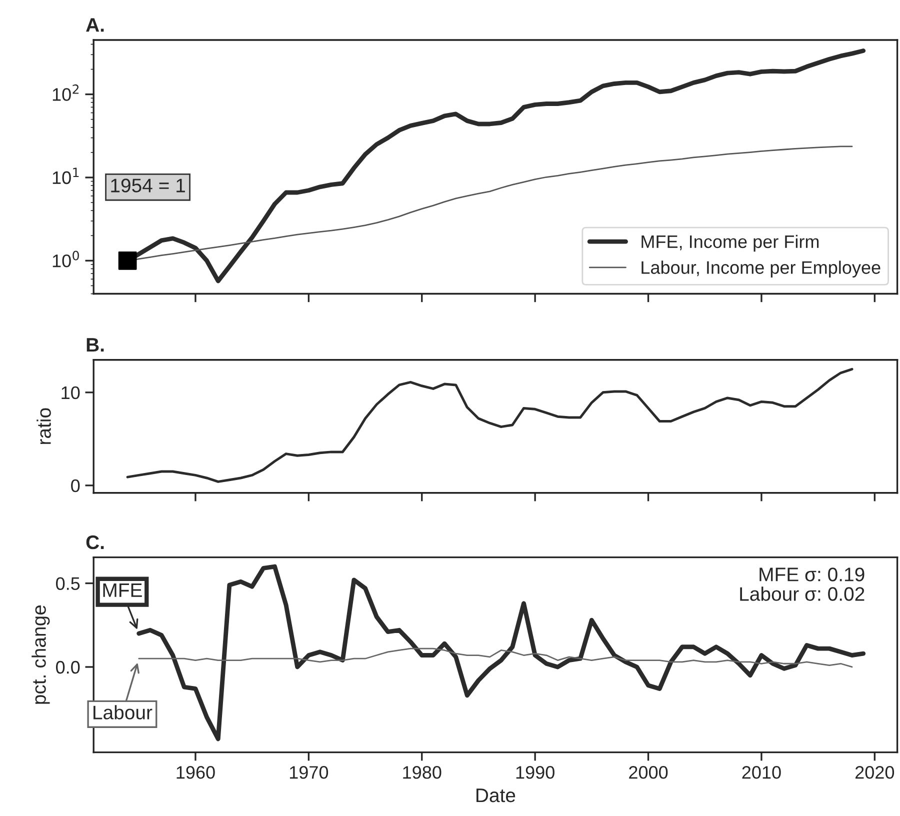 The image size is (900, 816). What do you see at coordinates (68, 583) in the screenshot?
I see `y-tick-label: 0.5` at bounding box center [68, 583].